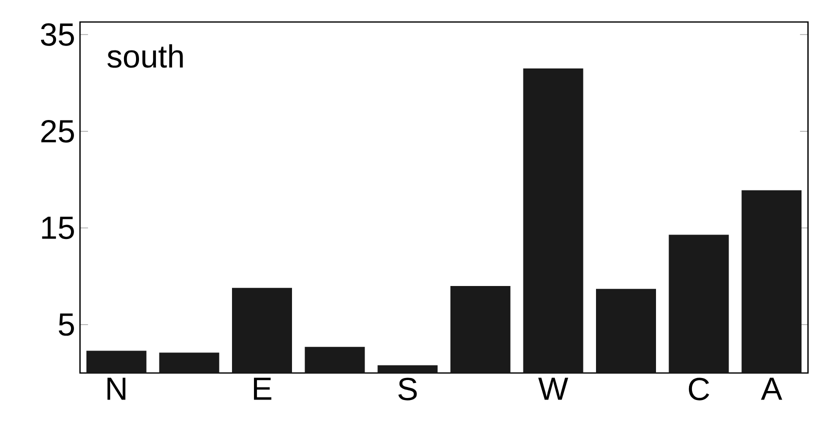  Describe the element at coordinates (116, 389) in the screenshot. I see `x-tick-label: N` at that location.